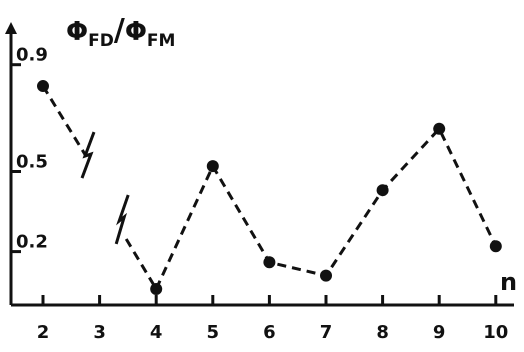  What do you see at coordinates (11, 28) in the screenshot?
I see `y-axis-arrow` at bounding box center [11, 28].